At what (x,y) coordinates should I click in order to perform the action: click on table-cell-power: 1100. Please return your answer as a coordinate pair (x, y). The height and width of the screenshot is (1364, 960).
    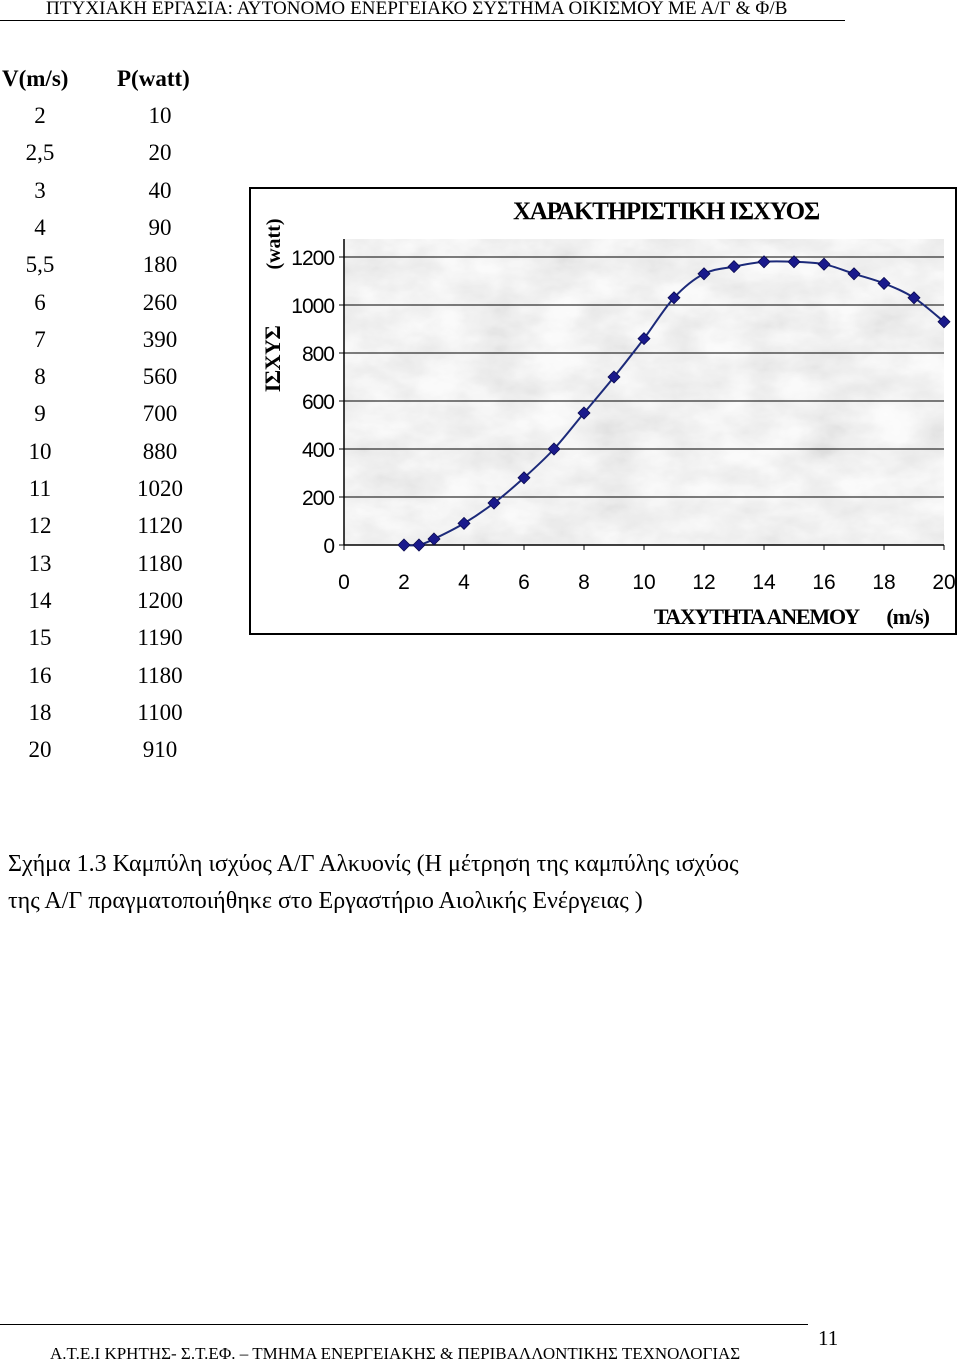
    Looking at the image, I should click on (160, 712).